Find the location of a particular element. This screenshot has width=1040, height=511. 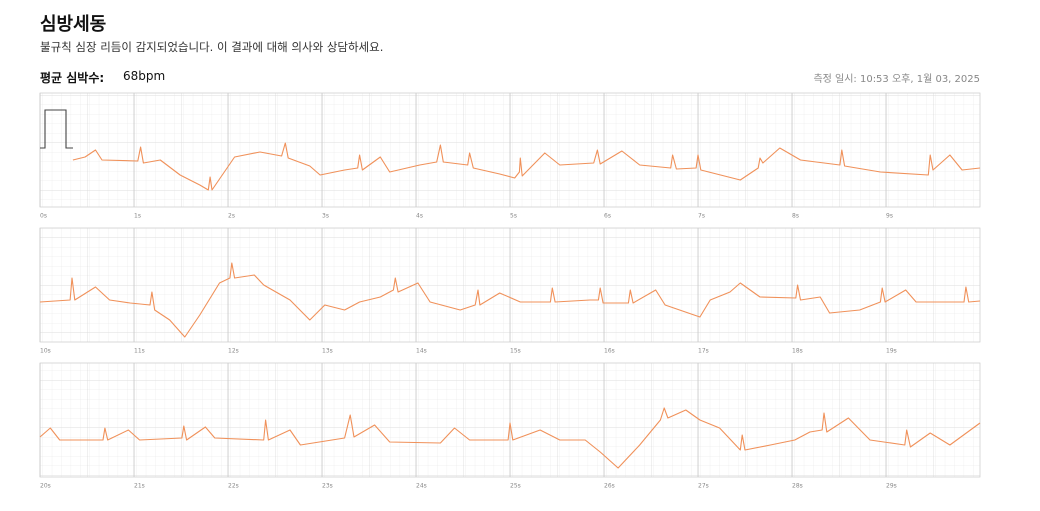

x-tick-label: 22s is located at coordinates (233, 486).